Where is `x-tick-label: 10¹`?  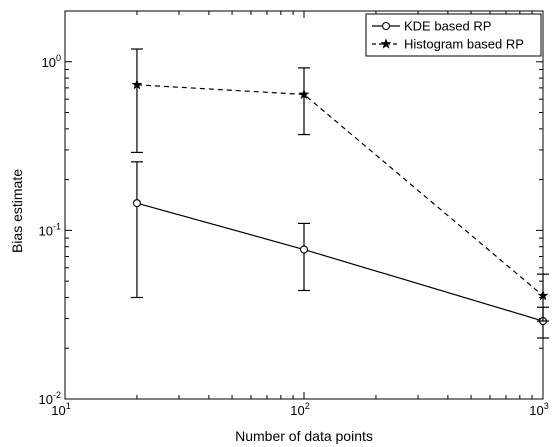 x-tick-label: 10¹ is located at coordinates (60, 409).